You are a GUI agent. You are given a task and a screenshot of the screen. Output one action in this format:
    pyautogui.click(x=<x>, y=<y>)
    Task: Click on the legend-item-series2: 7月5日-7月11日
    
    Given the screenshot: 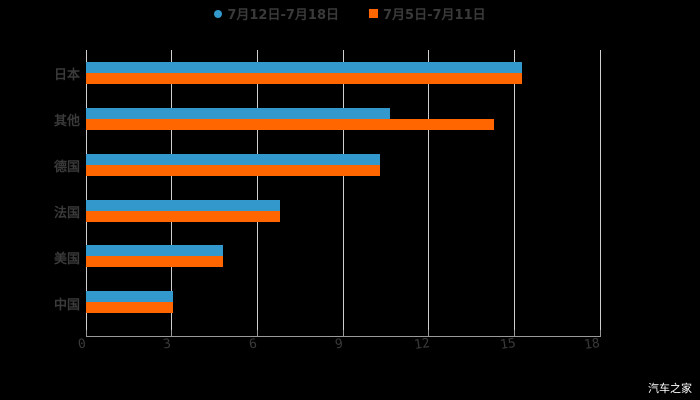 What is the action you would take?
    pyautogui.click(x=427, y=13)
    